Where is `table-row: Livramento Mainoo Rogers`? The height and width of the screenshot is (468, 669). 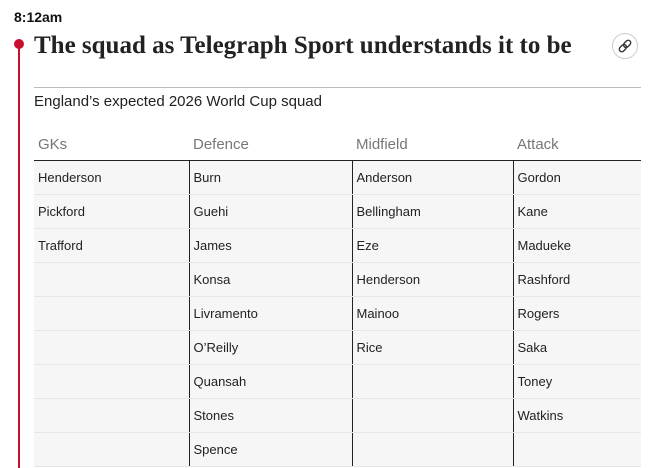 table-row: Livramento Mainoo Rogers is located at coordinates (337, 313).